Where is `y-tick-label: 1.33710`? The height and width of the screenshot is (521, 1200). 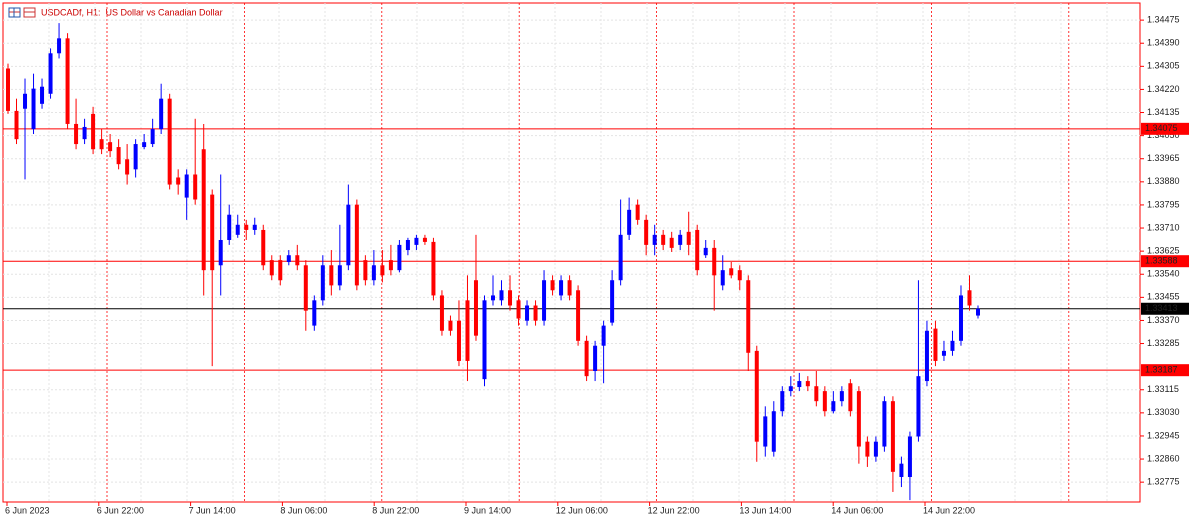
y-tick-label: 1.33710 is located at coordinates (1163, 227).